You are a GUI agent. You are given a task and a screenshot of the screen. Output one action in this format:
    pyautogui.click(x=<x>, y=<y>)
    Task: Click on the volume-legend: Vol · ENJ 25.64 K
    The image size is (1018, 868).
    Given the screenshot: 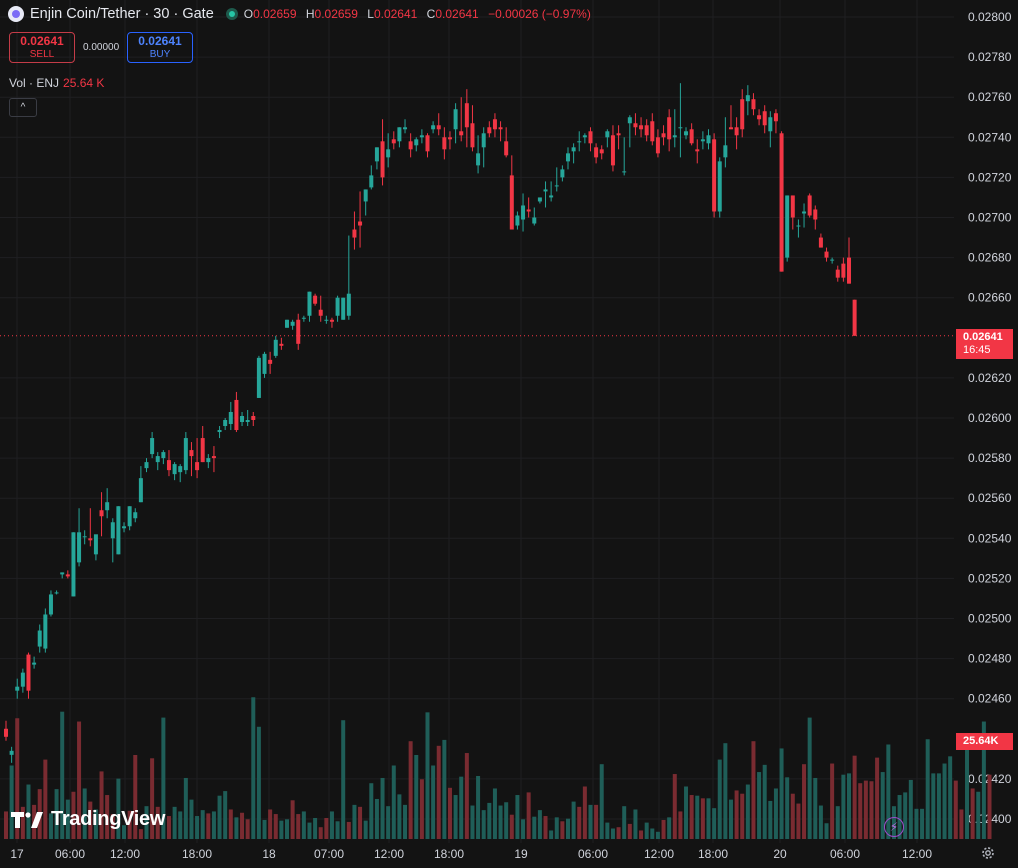 What is the action you would take?
    pyautogui.click(x=56, y=83)
    